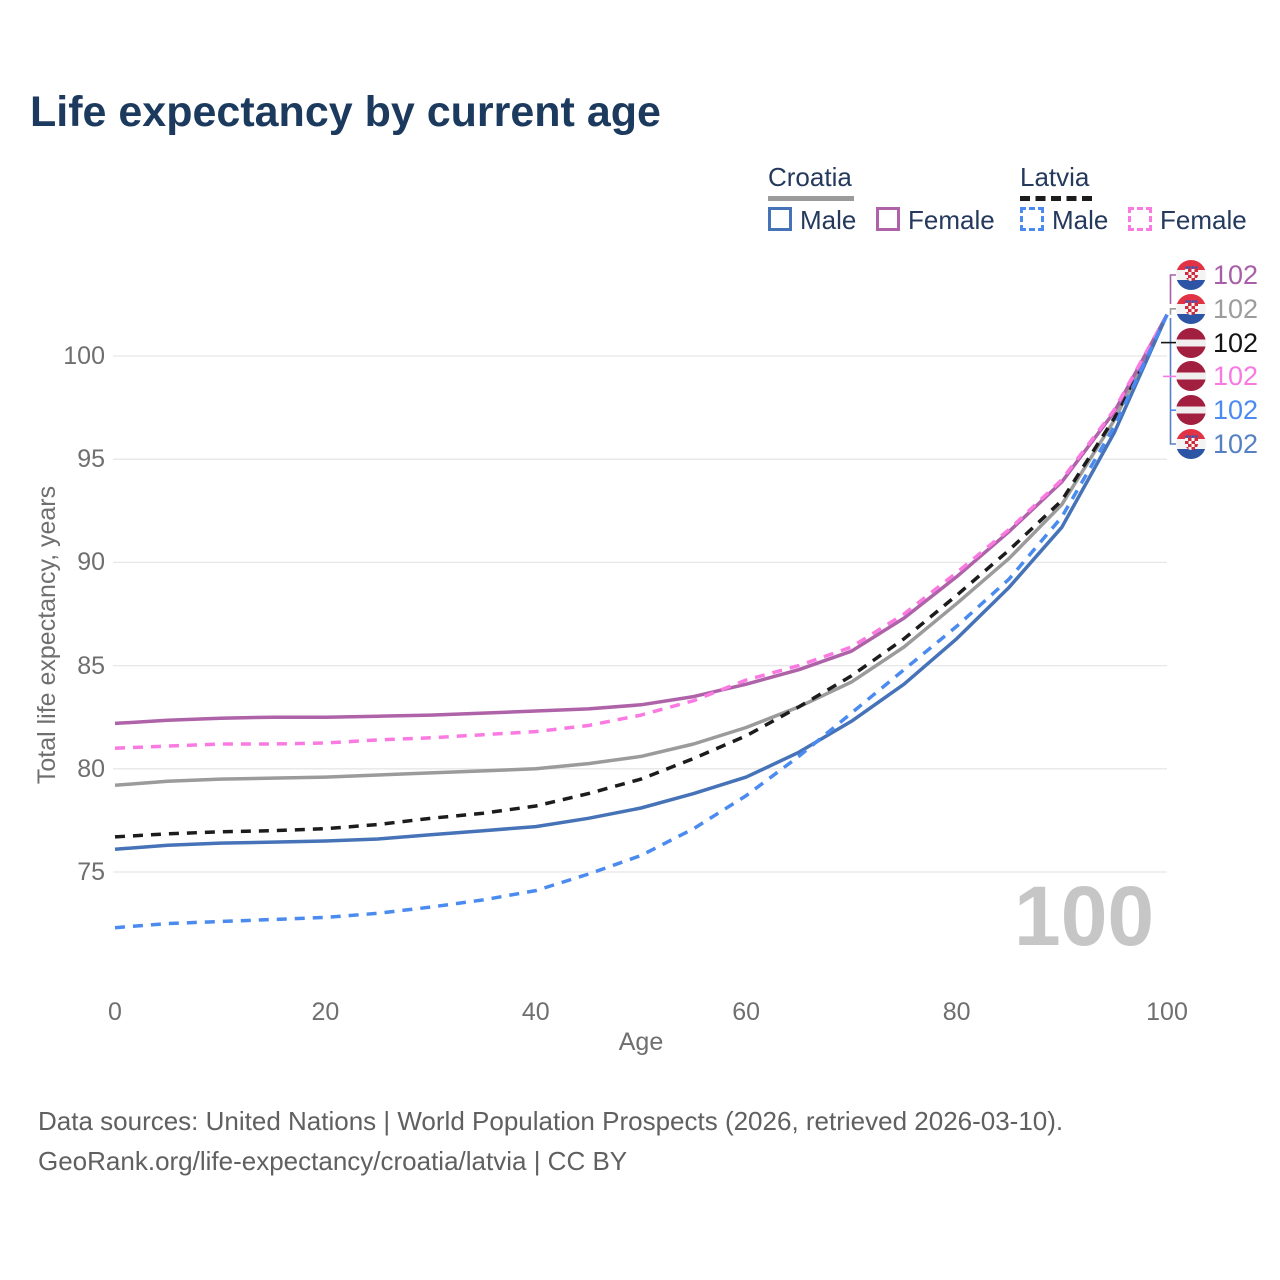 This screenshot has height=1280, width=1280. What do you see at coordinates (888, 219) in the screenshot?
I see `legend-swatch-croatia-female` at bounding box center [888, 219].